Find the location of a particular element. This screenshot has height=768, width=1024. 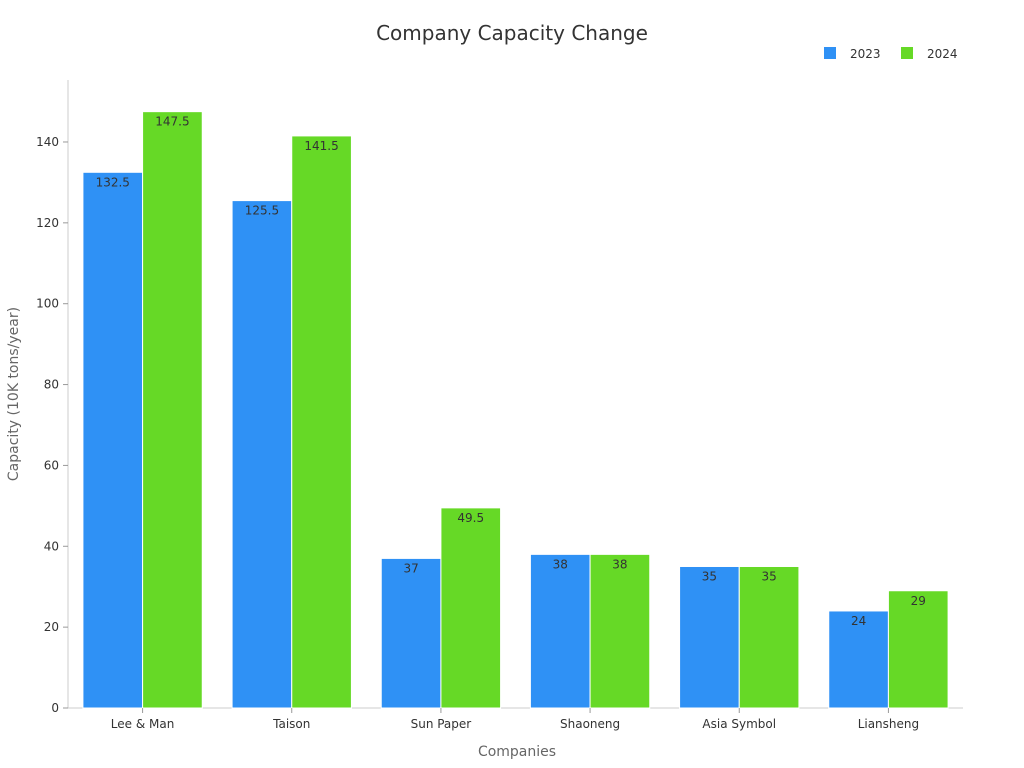

x-tick-label: Taison is located at coordinates (291, 724).